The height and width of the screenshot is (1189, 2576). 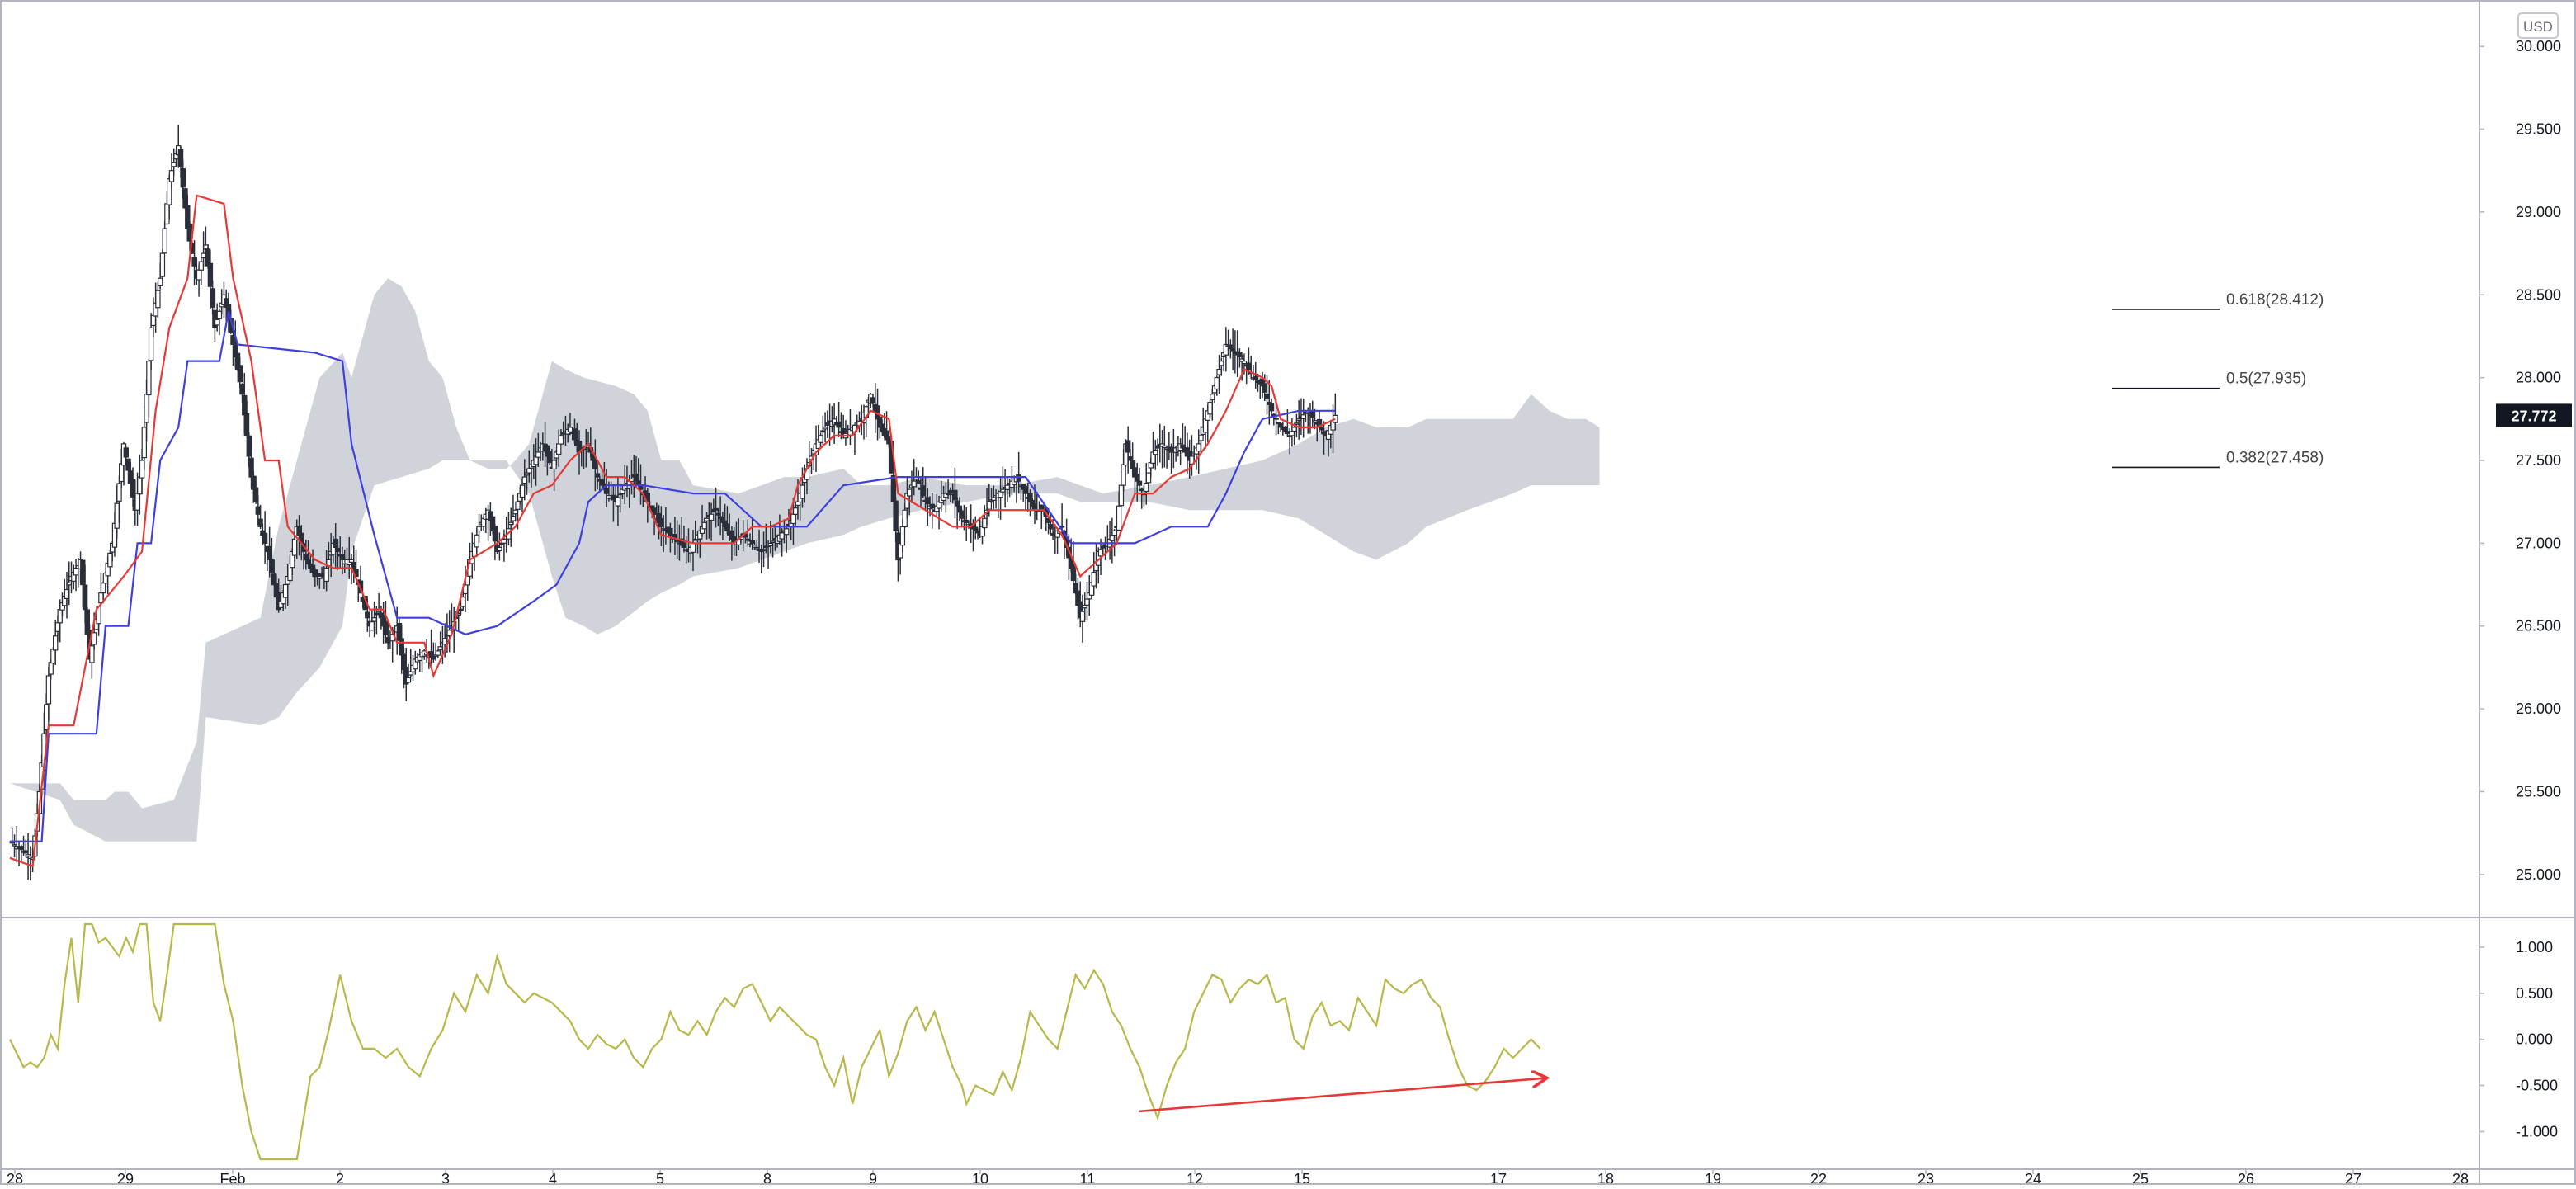 What do you see at coordinates (1818, 1178) in the screenshot?
I see `x-tick-label: 22` at bounding box center [1818, 1178].